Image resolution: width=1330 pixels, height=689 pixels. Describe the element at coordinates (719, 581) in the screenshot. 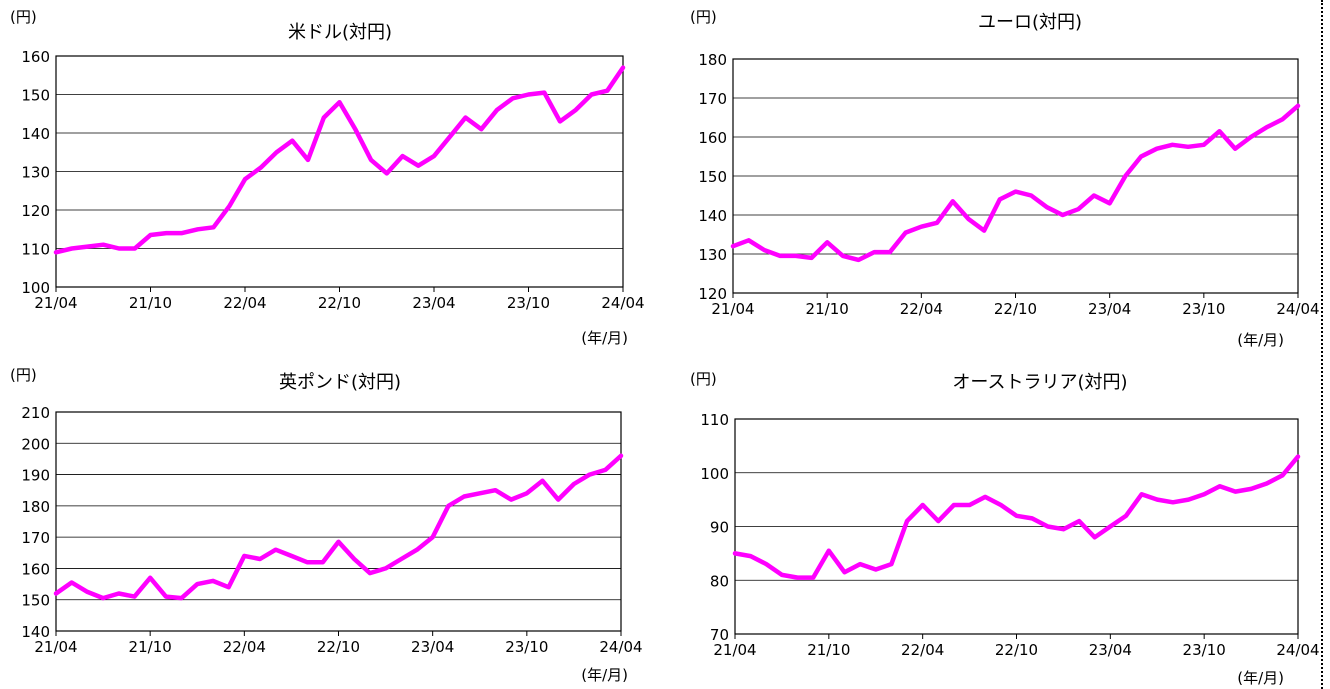

I see `y-tick-label: 80` at that location.